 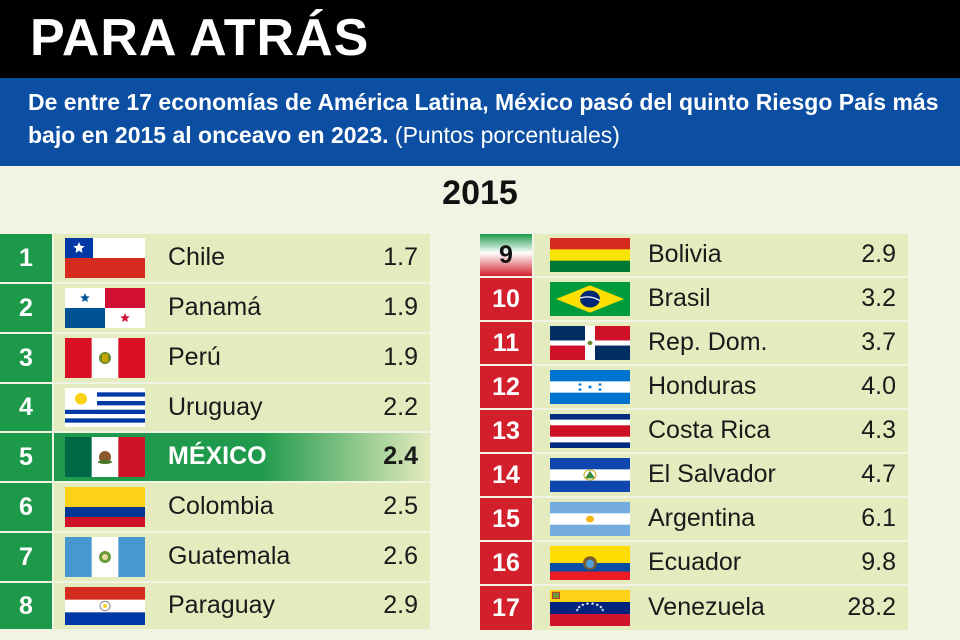 What do you see at coordinates (105, 507) in the screenshot?
I see `colombia-flag` at bounding box center [105, 507].